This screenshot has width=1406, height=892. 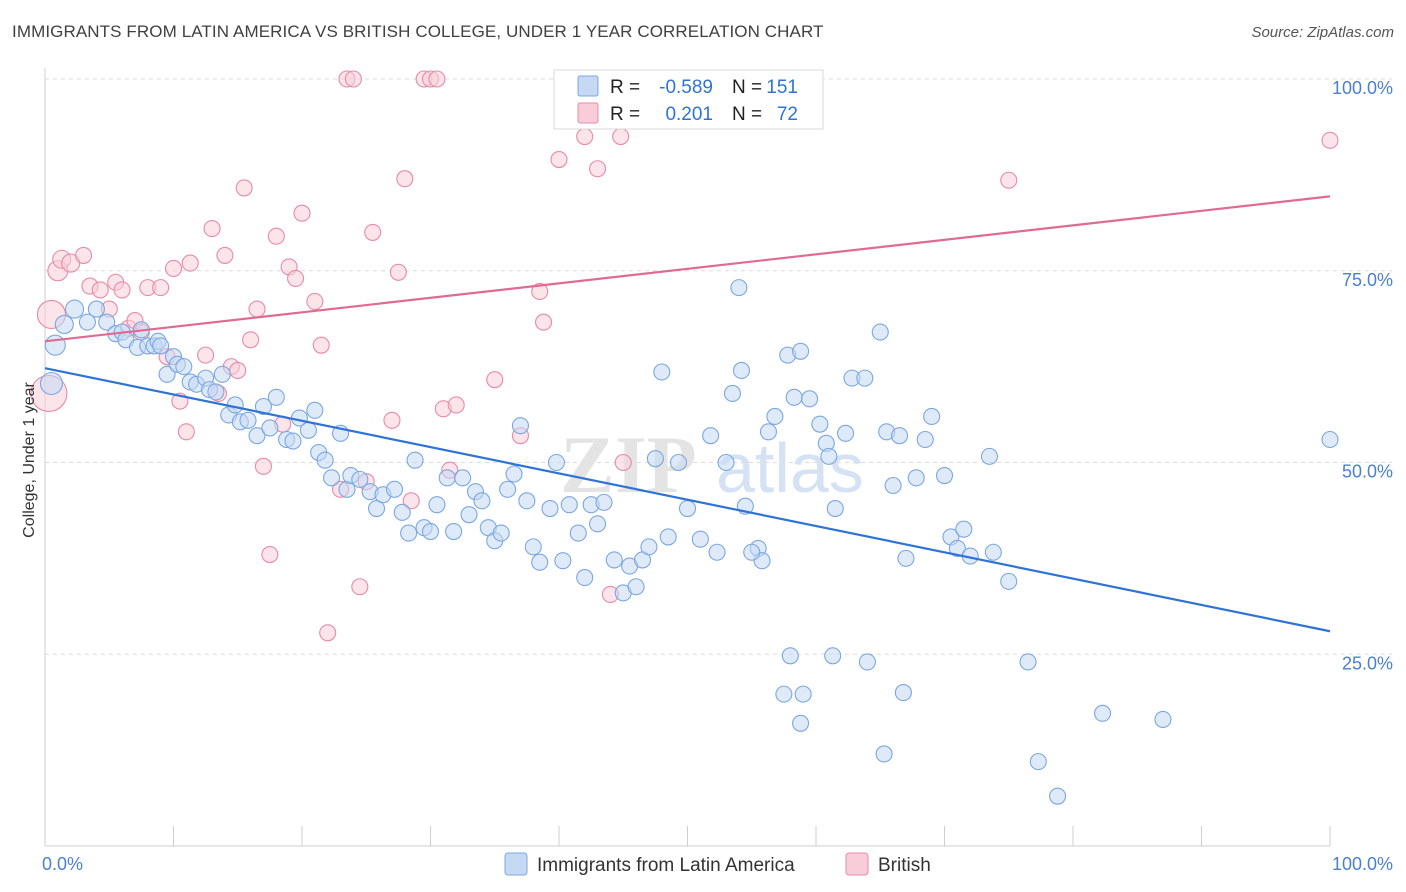 What do you see at coordinates (782, 87) in the screenshot?
I see `n-value-blue: 151` at bounding box center [782, 87].